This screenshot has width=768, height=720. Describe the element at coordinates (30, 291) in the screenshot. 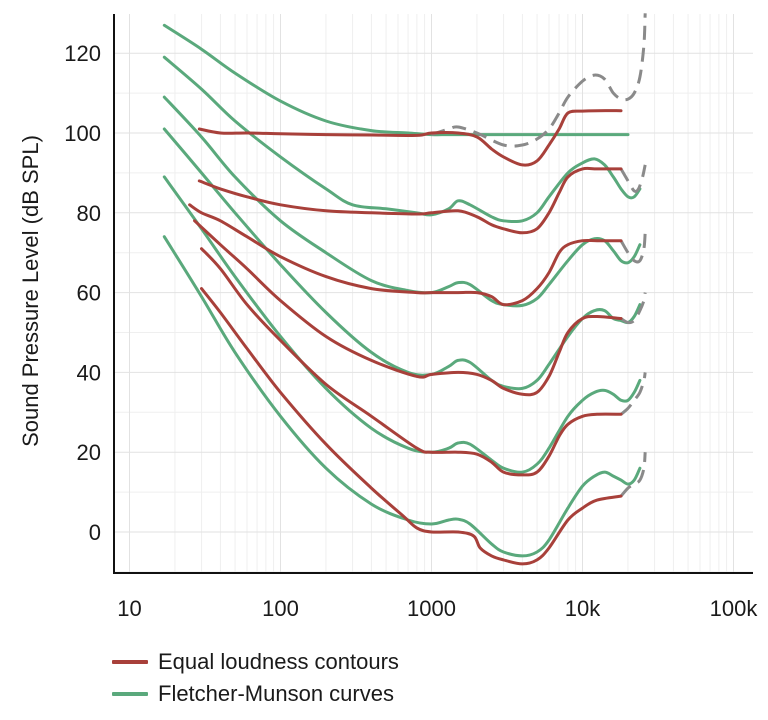

I see `y-axis-title: Sound Pressure Level (dB SPL)` at that location.